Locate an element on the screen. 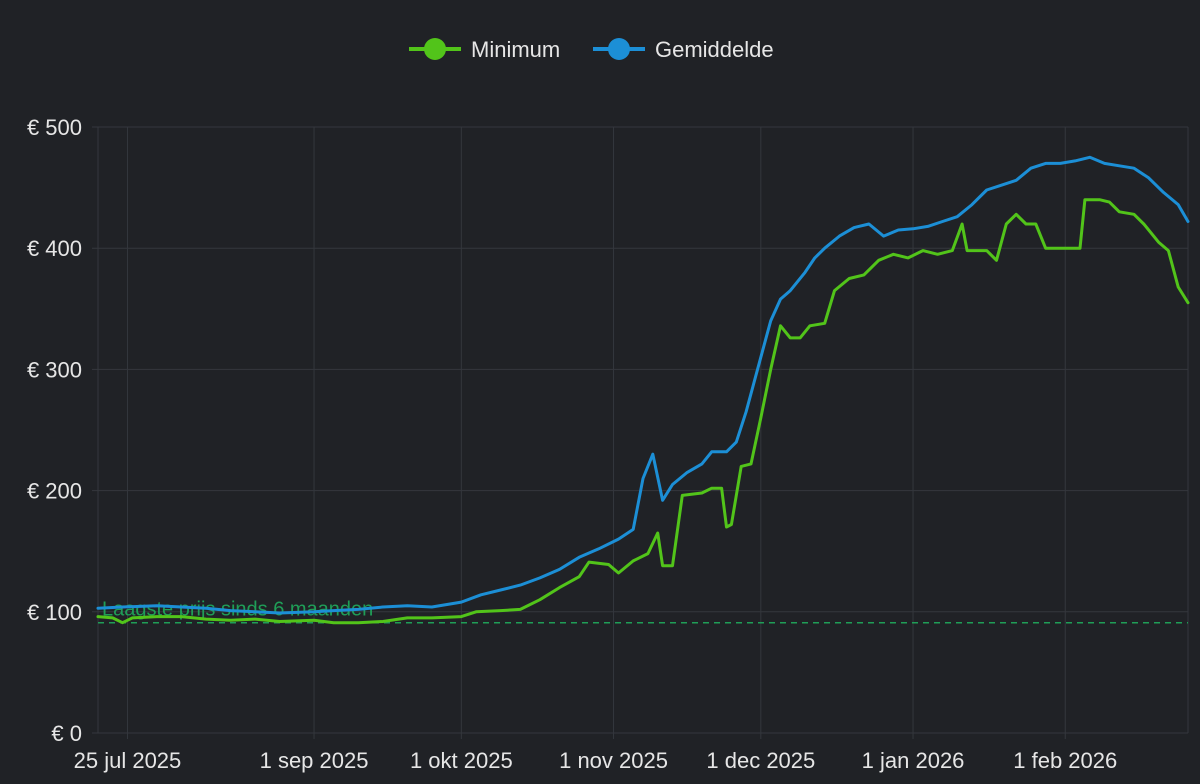  x-tick-label: 1 nov 2025 is located at coordinates (613, 760).